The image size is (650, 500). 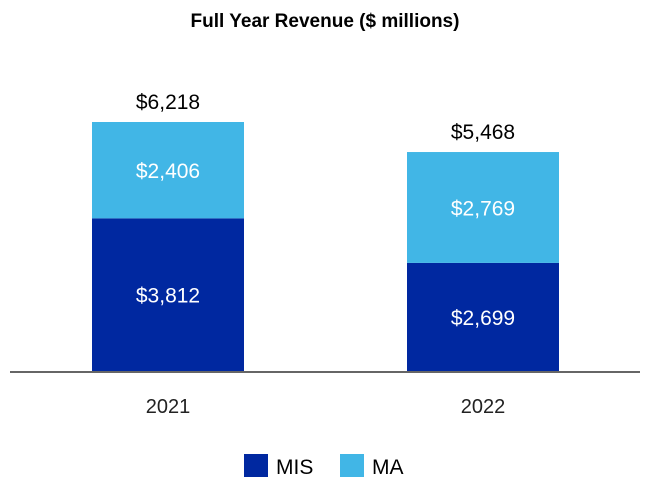 I want to click on legend-label-ma: MA, so click(x=388, y=467).